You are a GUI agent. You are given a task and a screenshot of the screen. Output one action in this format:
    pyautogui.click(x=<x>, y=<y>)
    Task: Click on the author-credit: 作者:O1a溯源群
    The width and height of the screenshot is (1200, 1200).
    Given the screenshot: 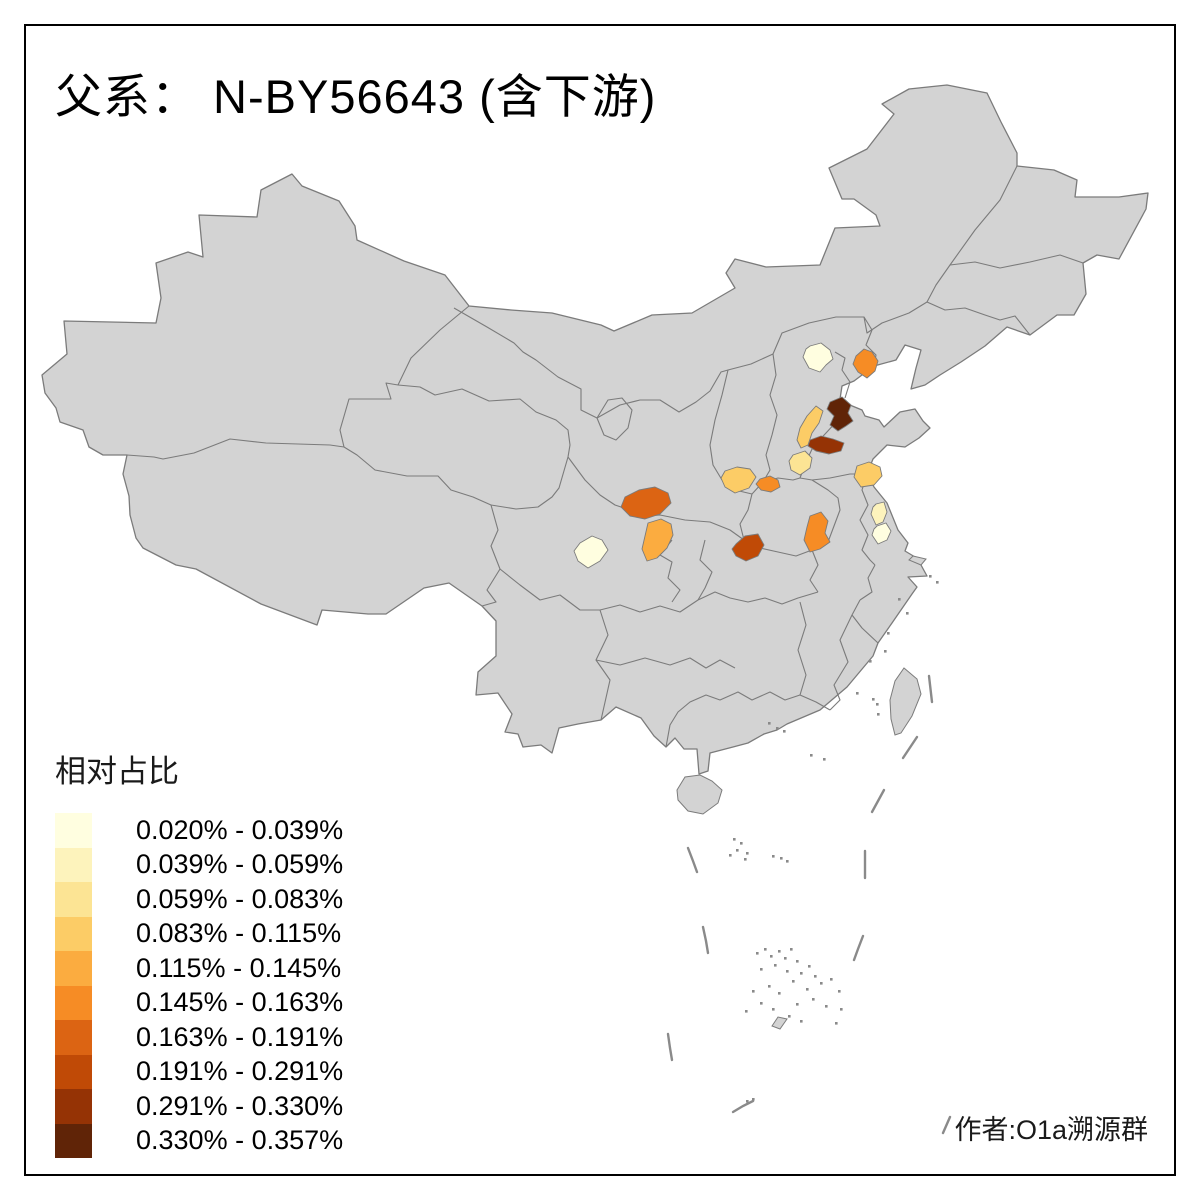 What is the action you would take?
    pyautogui.click(x=1051, y=1130)
    